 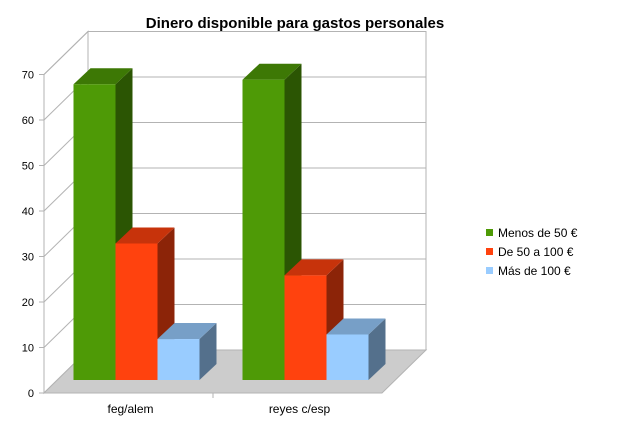 What do you see at coordinates (536, 251) in the screenshot?
I see `legend-label: De 50 a 100 €` at bounding box center [536, 251].